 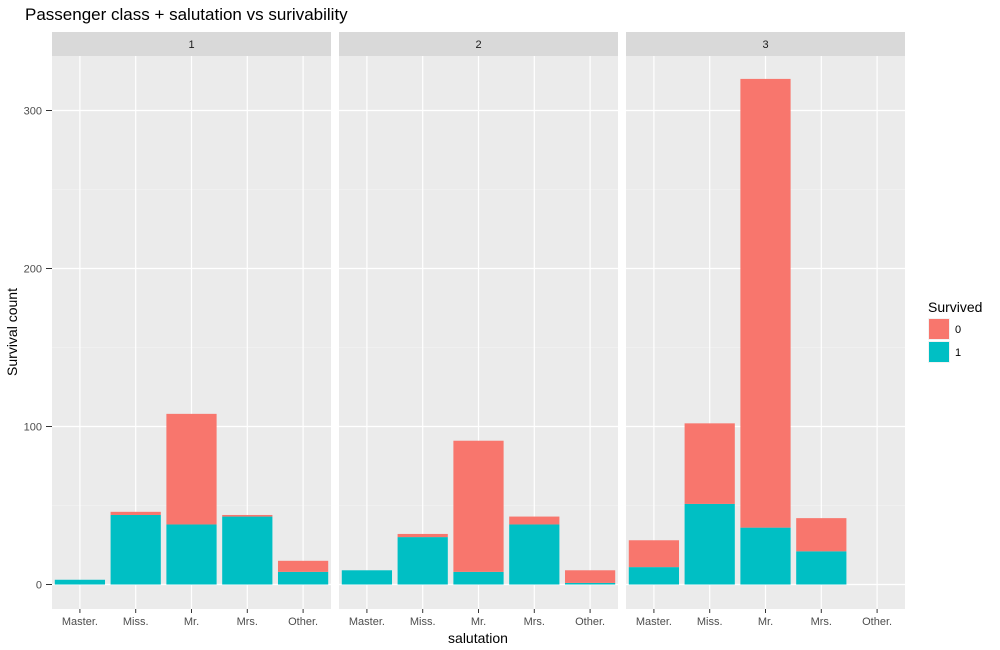 What do you see at coordinates (478, 638) in the screenshot?
I see `x-axis-title: salutation` at bounding box center [478, 638].